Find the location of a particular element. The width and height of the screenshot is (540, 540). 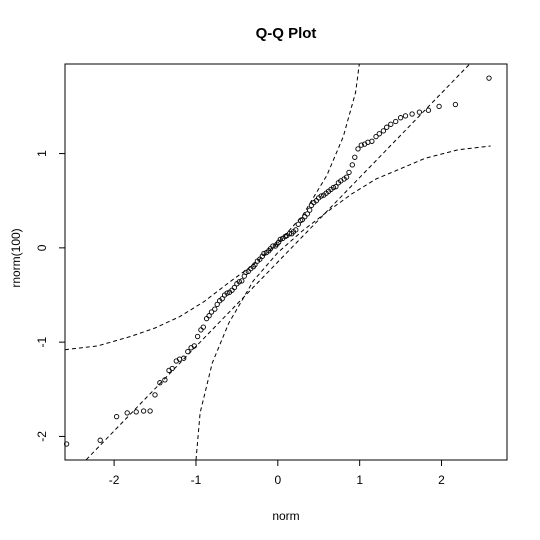

y-axis: -2 -1 0 1 is located at coordinates (50, 296).